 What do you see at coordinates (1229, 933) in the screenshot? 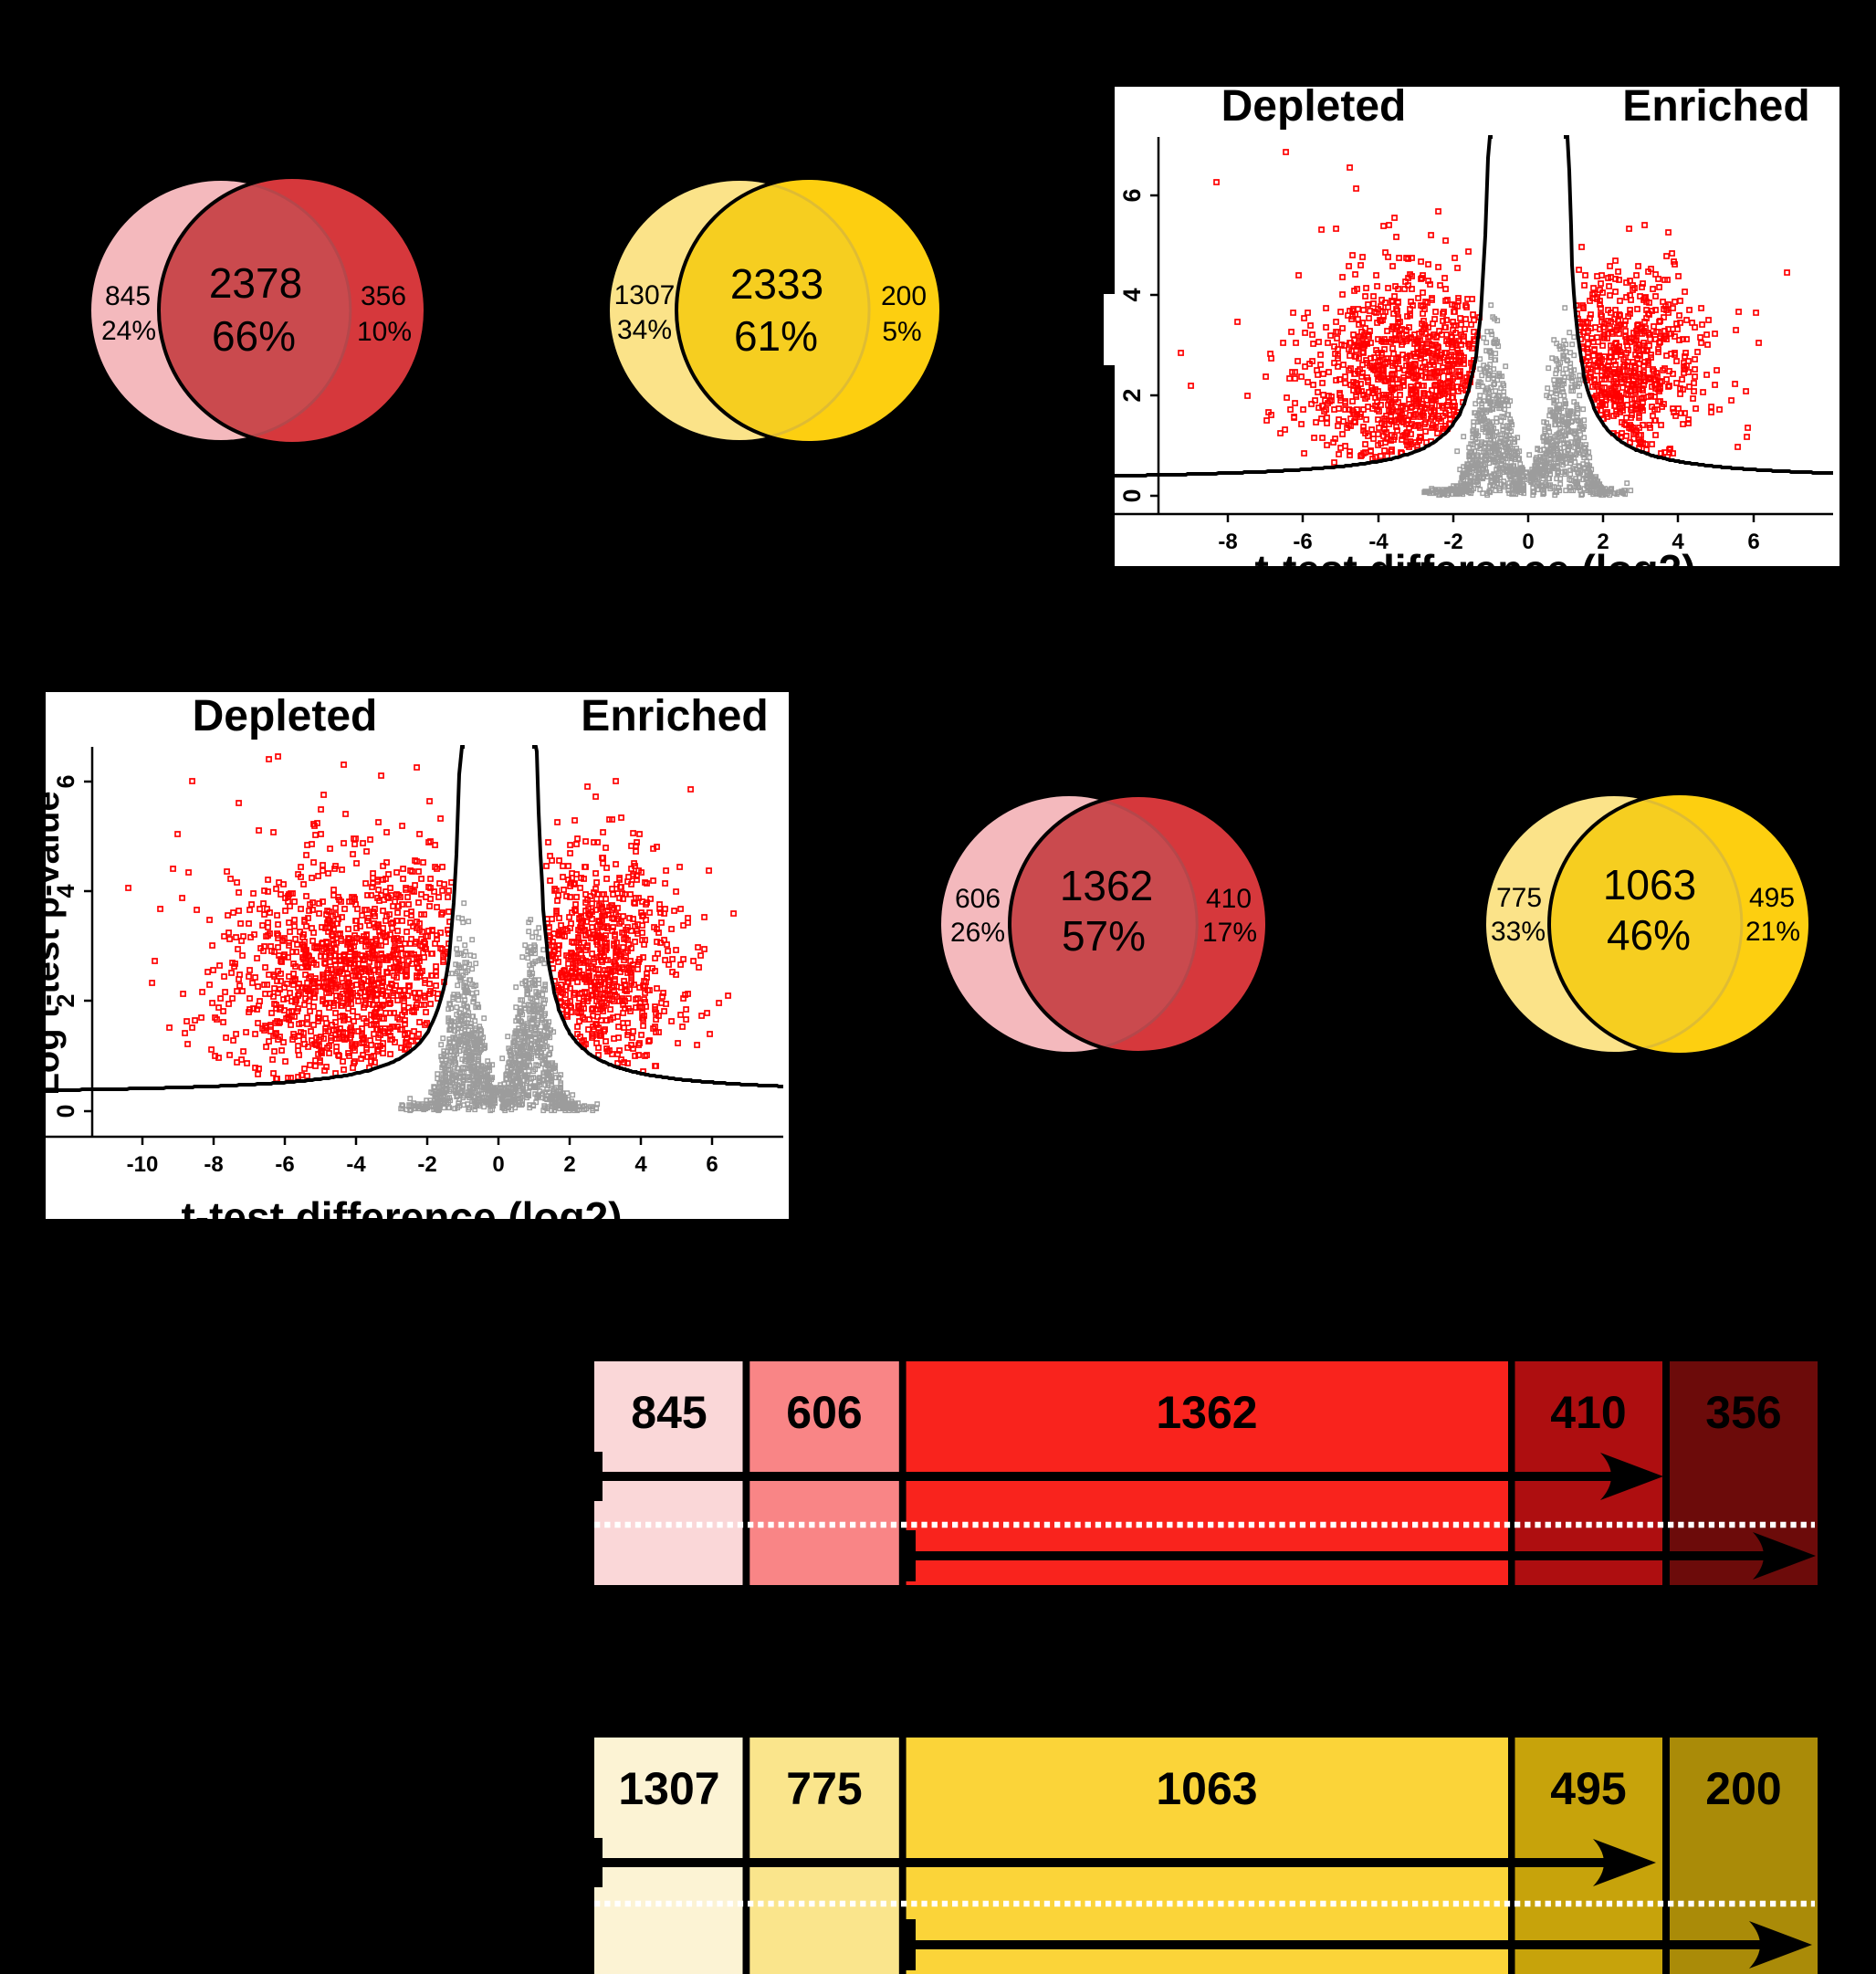
I see `svg-text: 17%` at bounding box center [1229, 933].